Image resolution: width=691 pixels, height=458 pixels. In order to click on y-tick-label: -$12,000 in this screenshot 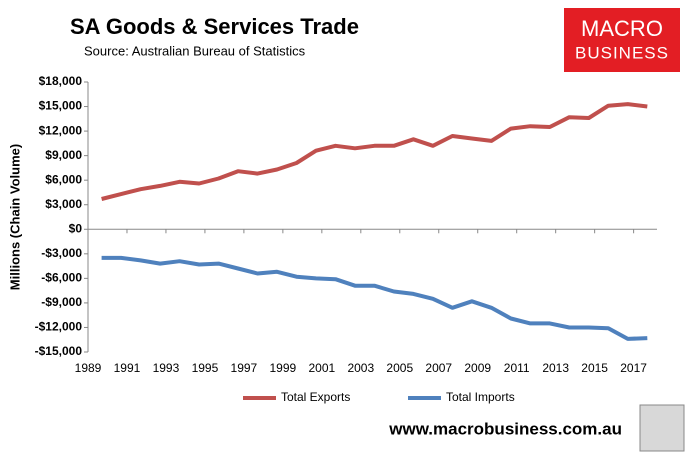, I will do `click(59, 327)`.